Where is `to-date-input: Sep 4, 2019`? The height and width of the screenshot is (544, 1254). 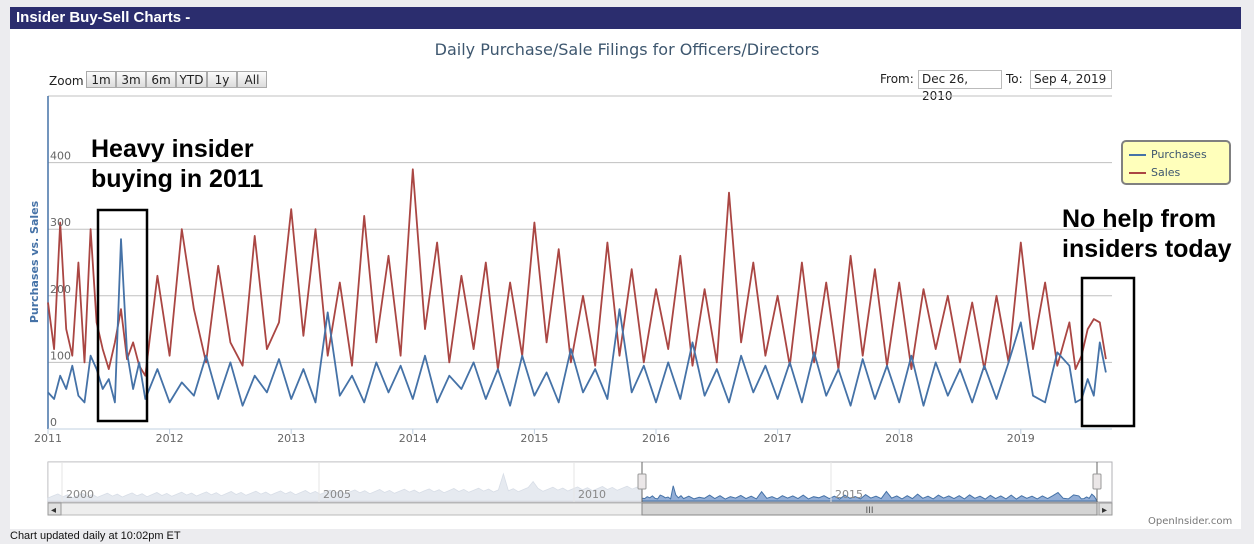 to-date-input: Sep 4, 2019 is located at coordinates (1071, 79).